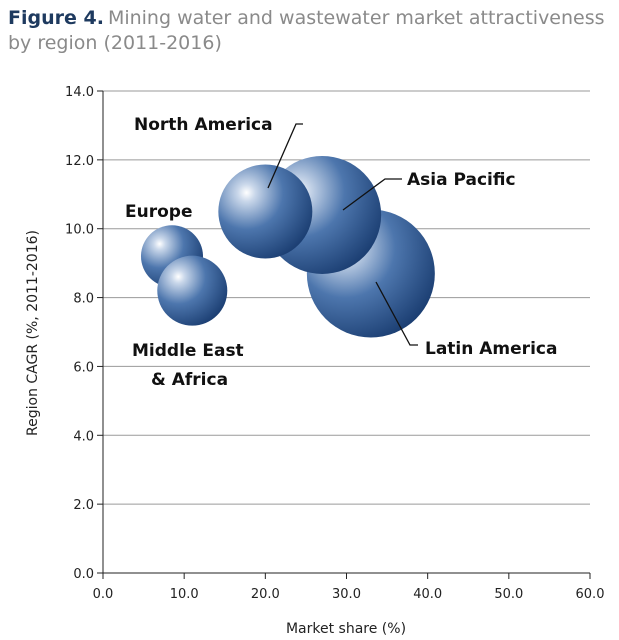  What do you see at coordinates (590, 594) in the screenshot?
I see `x-tick-label: 60.0` at bounding box center [590, 594].